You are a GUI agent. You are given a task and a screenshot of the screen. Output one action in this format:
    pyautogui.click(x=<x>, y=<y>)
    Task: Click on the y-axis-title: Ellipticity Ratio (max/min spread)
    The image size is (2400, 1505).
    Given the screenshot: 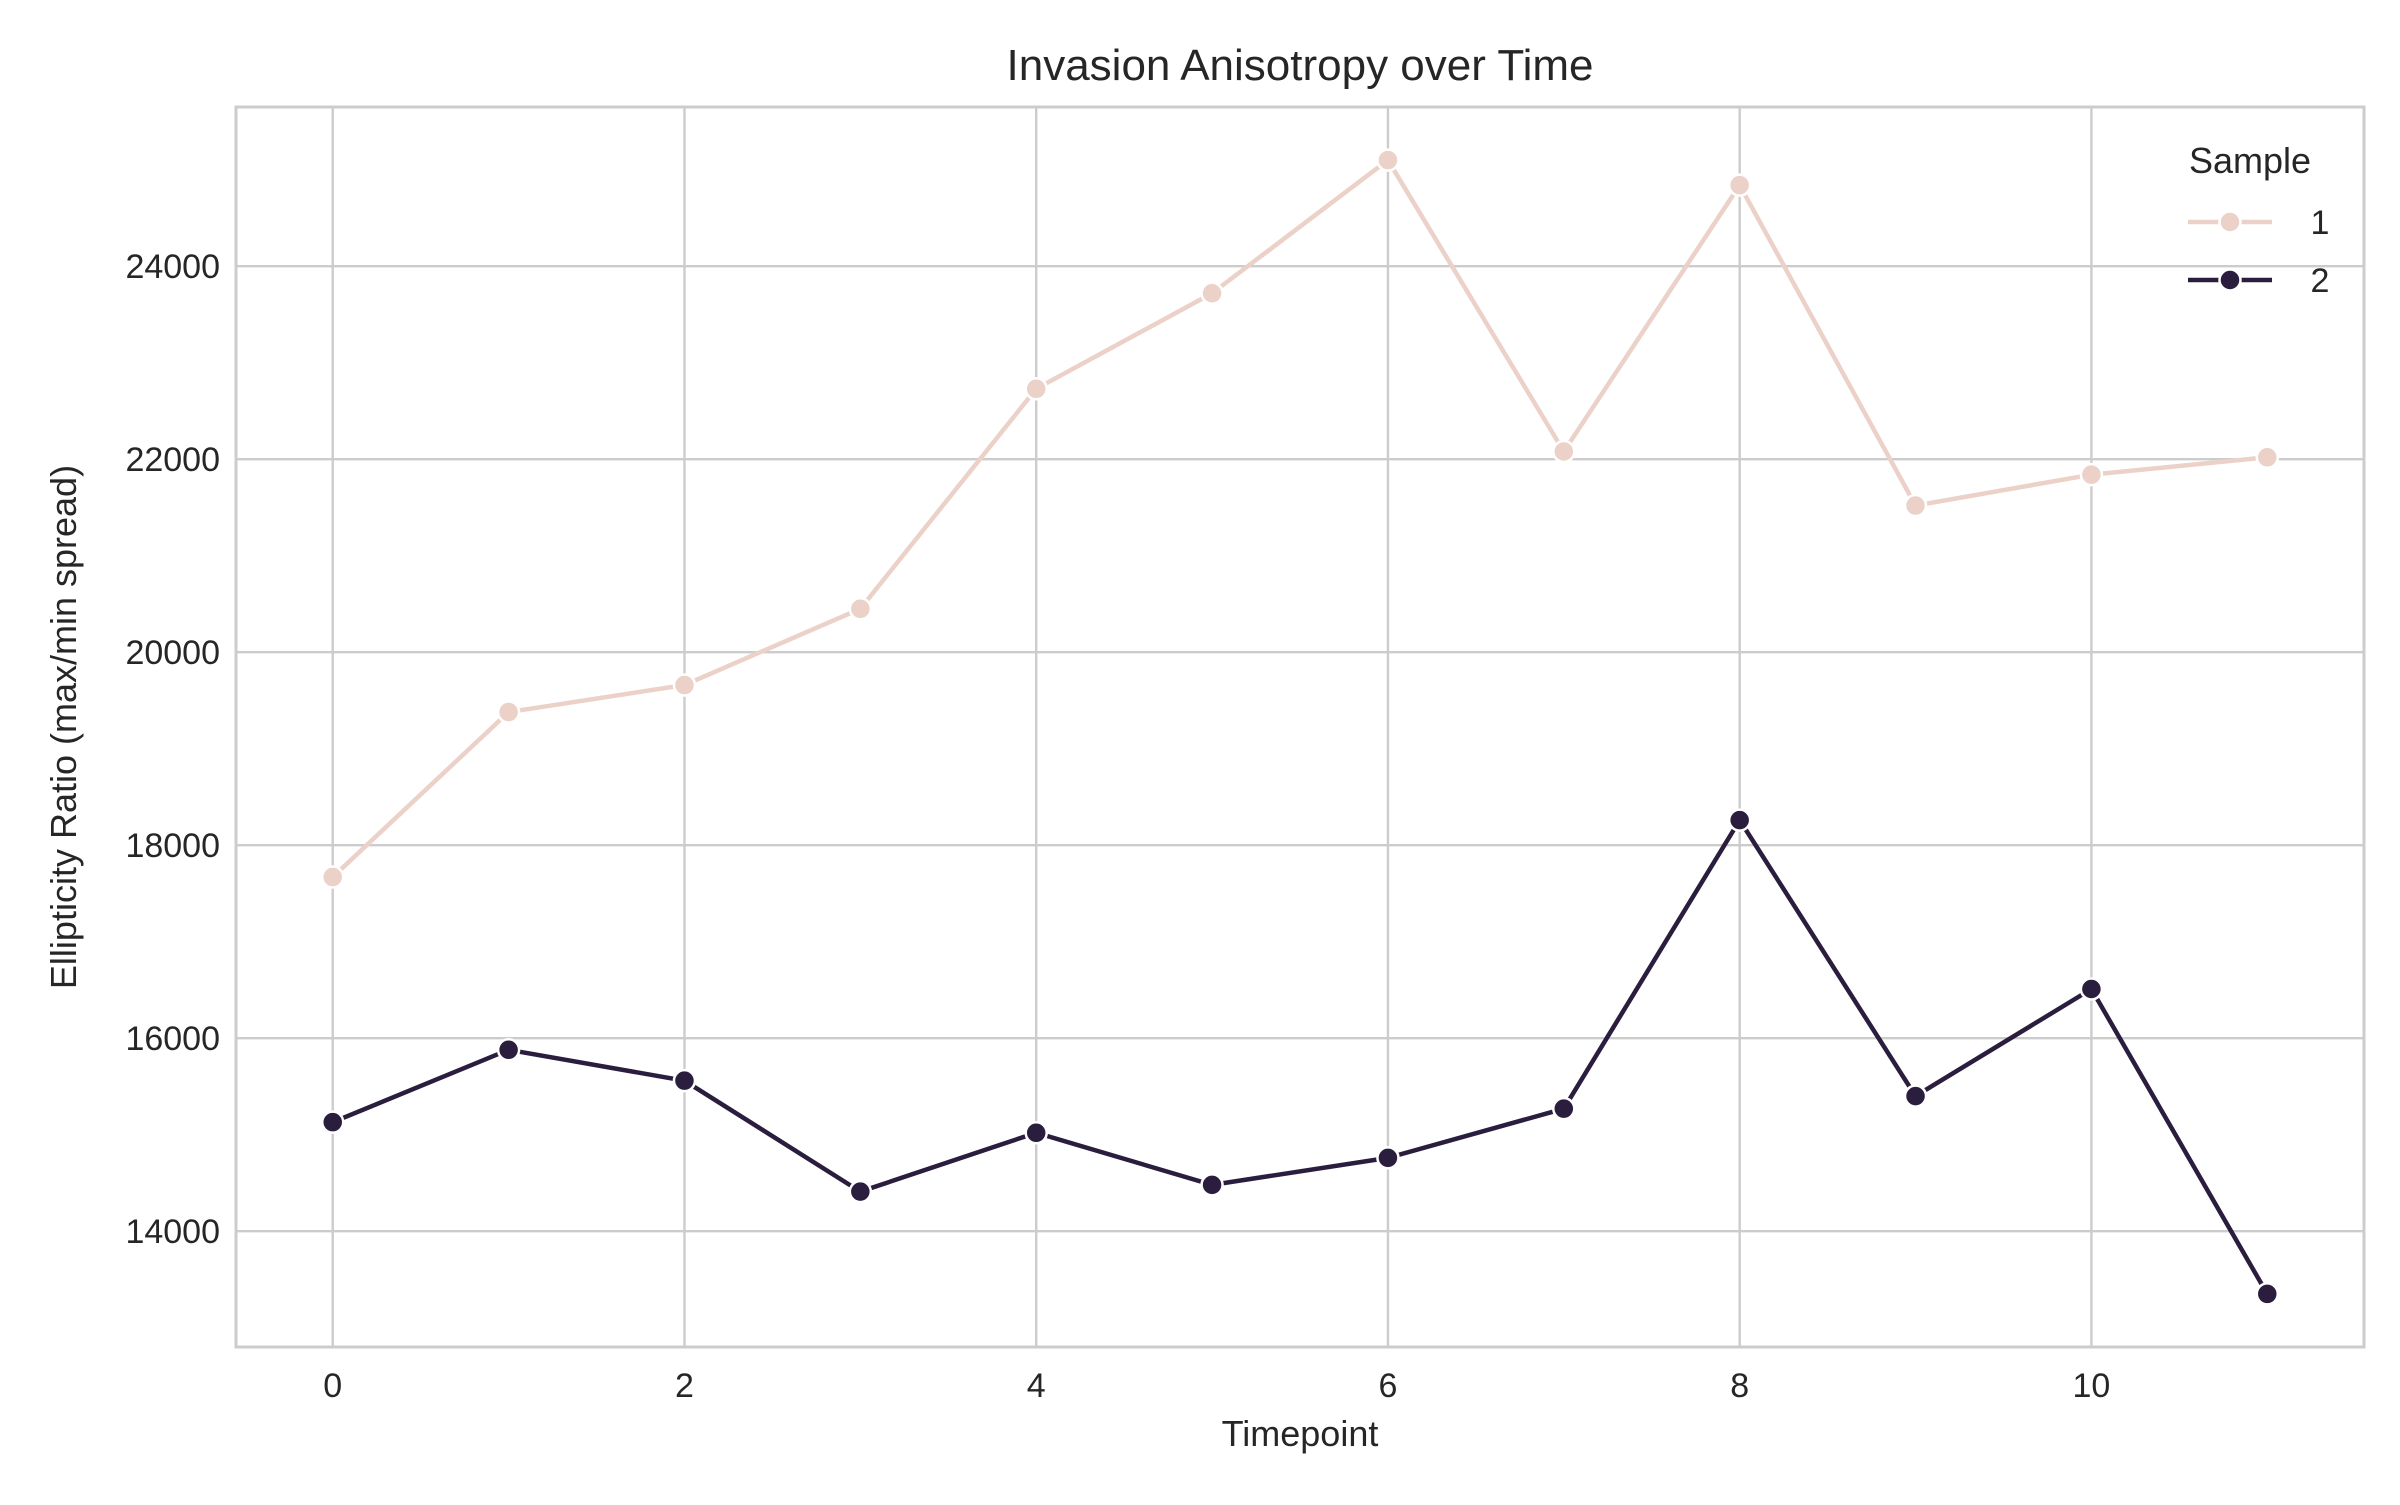 What is the action you would take?
    pyautogui.click(x=63, y=727)
    